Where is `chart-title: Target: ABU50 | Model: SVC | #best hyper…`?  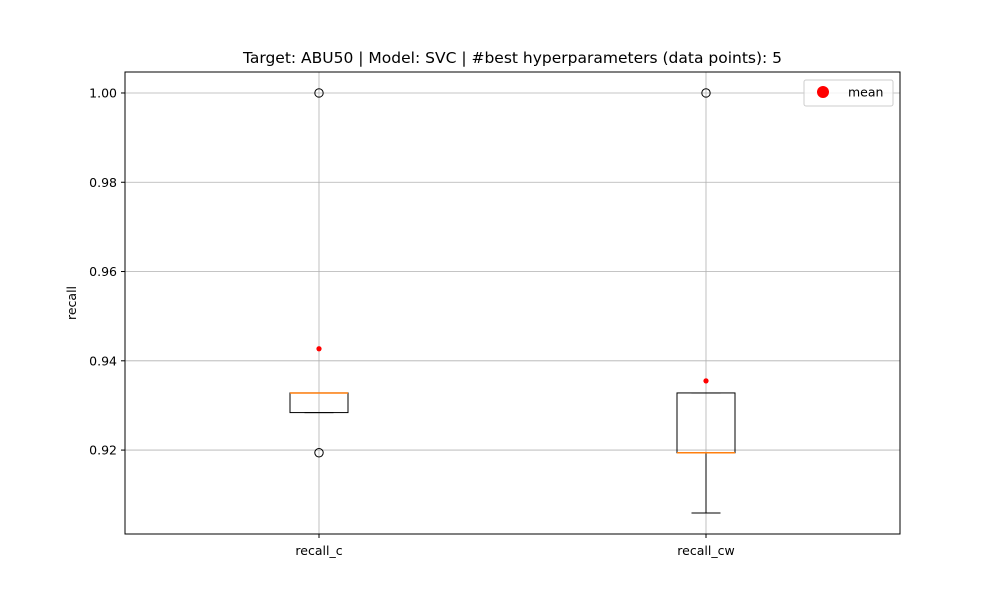
chart-title: Target: ABU50 | Model: SVC | #best hyper… is located at coordinates (512, 58).